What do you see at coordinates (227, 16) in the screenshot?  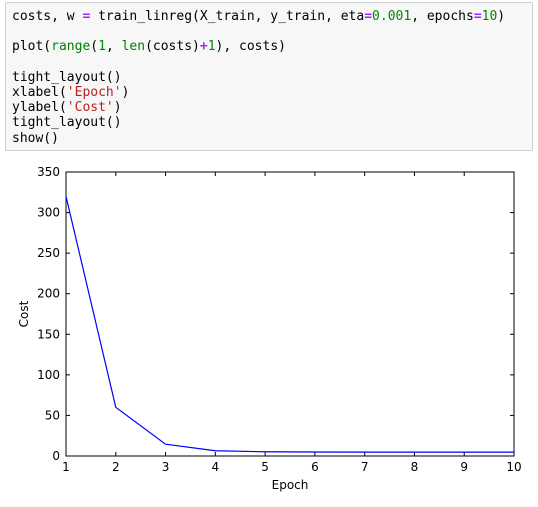 I see `code-token: train_linreg(X_train, y_train, eta` at bounding box center [227, 16].